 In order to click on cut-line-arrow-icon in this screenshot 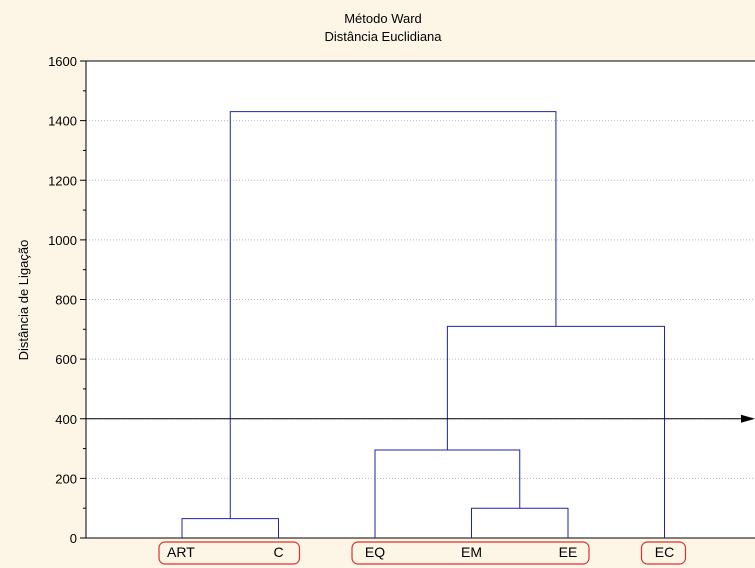, I will do `click(748, 418)`.